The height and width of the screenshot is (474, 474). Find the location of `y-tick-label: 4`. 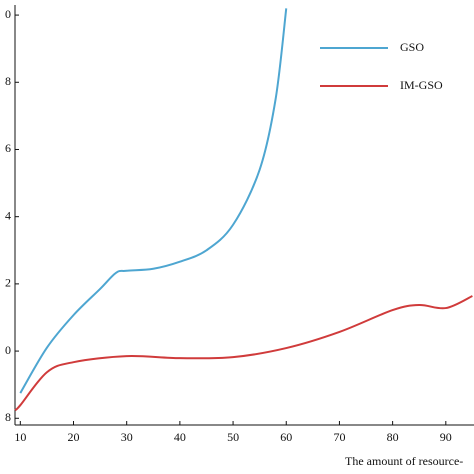

y-tick-label: 4 is located at coordinates (8, 215).